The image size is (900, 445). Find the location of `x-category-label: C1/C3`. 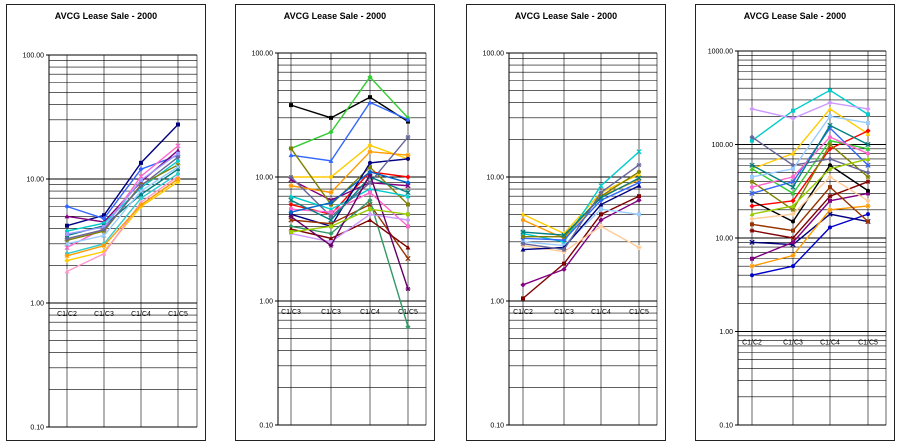

x-category-label: C1/C3 is located at coordinates (291, 312).